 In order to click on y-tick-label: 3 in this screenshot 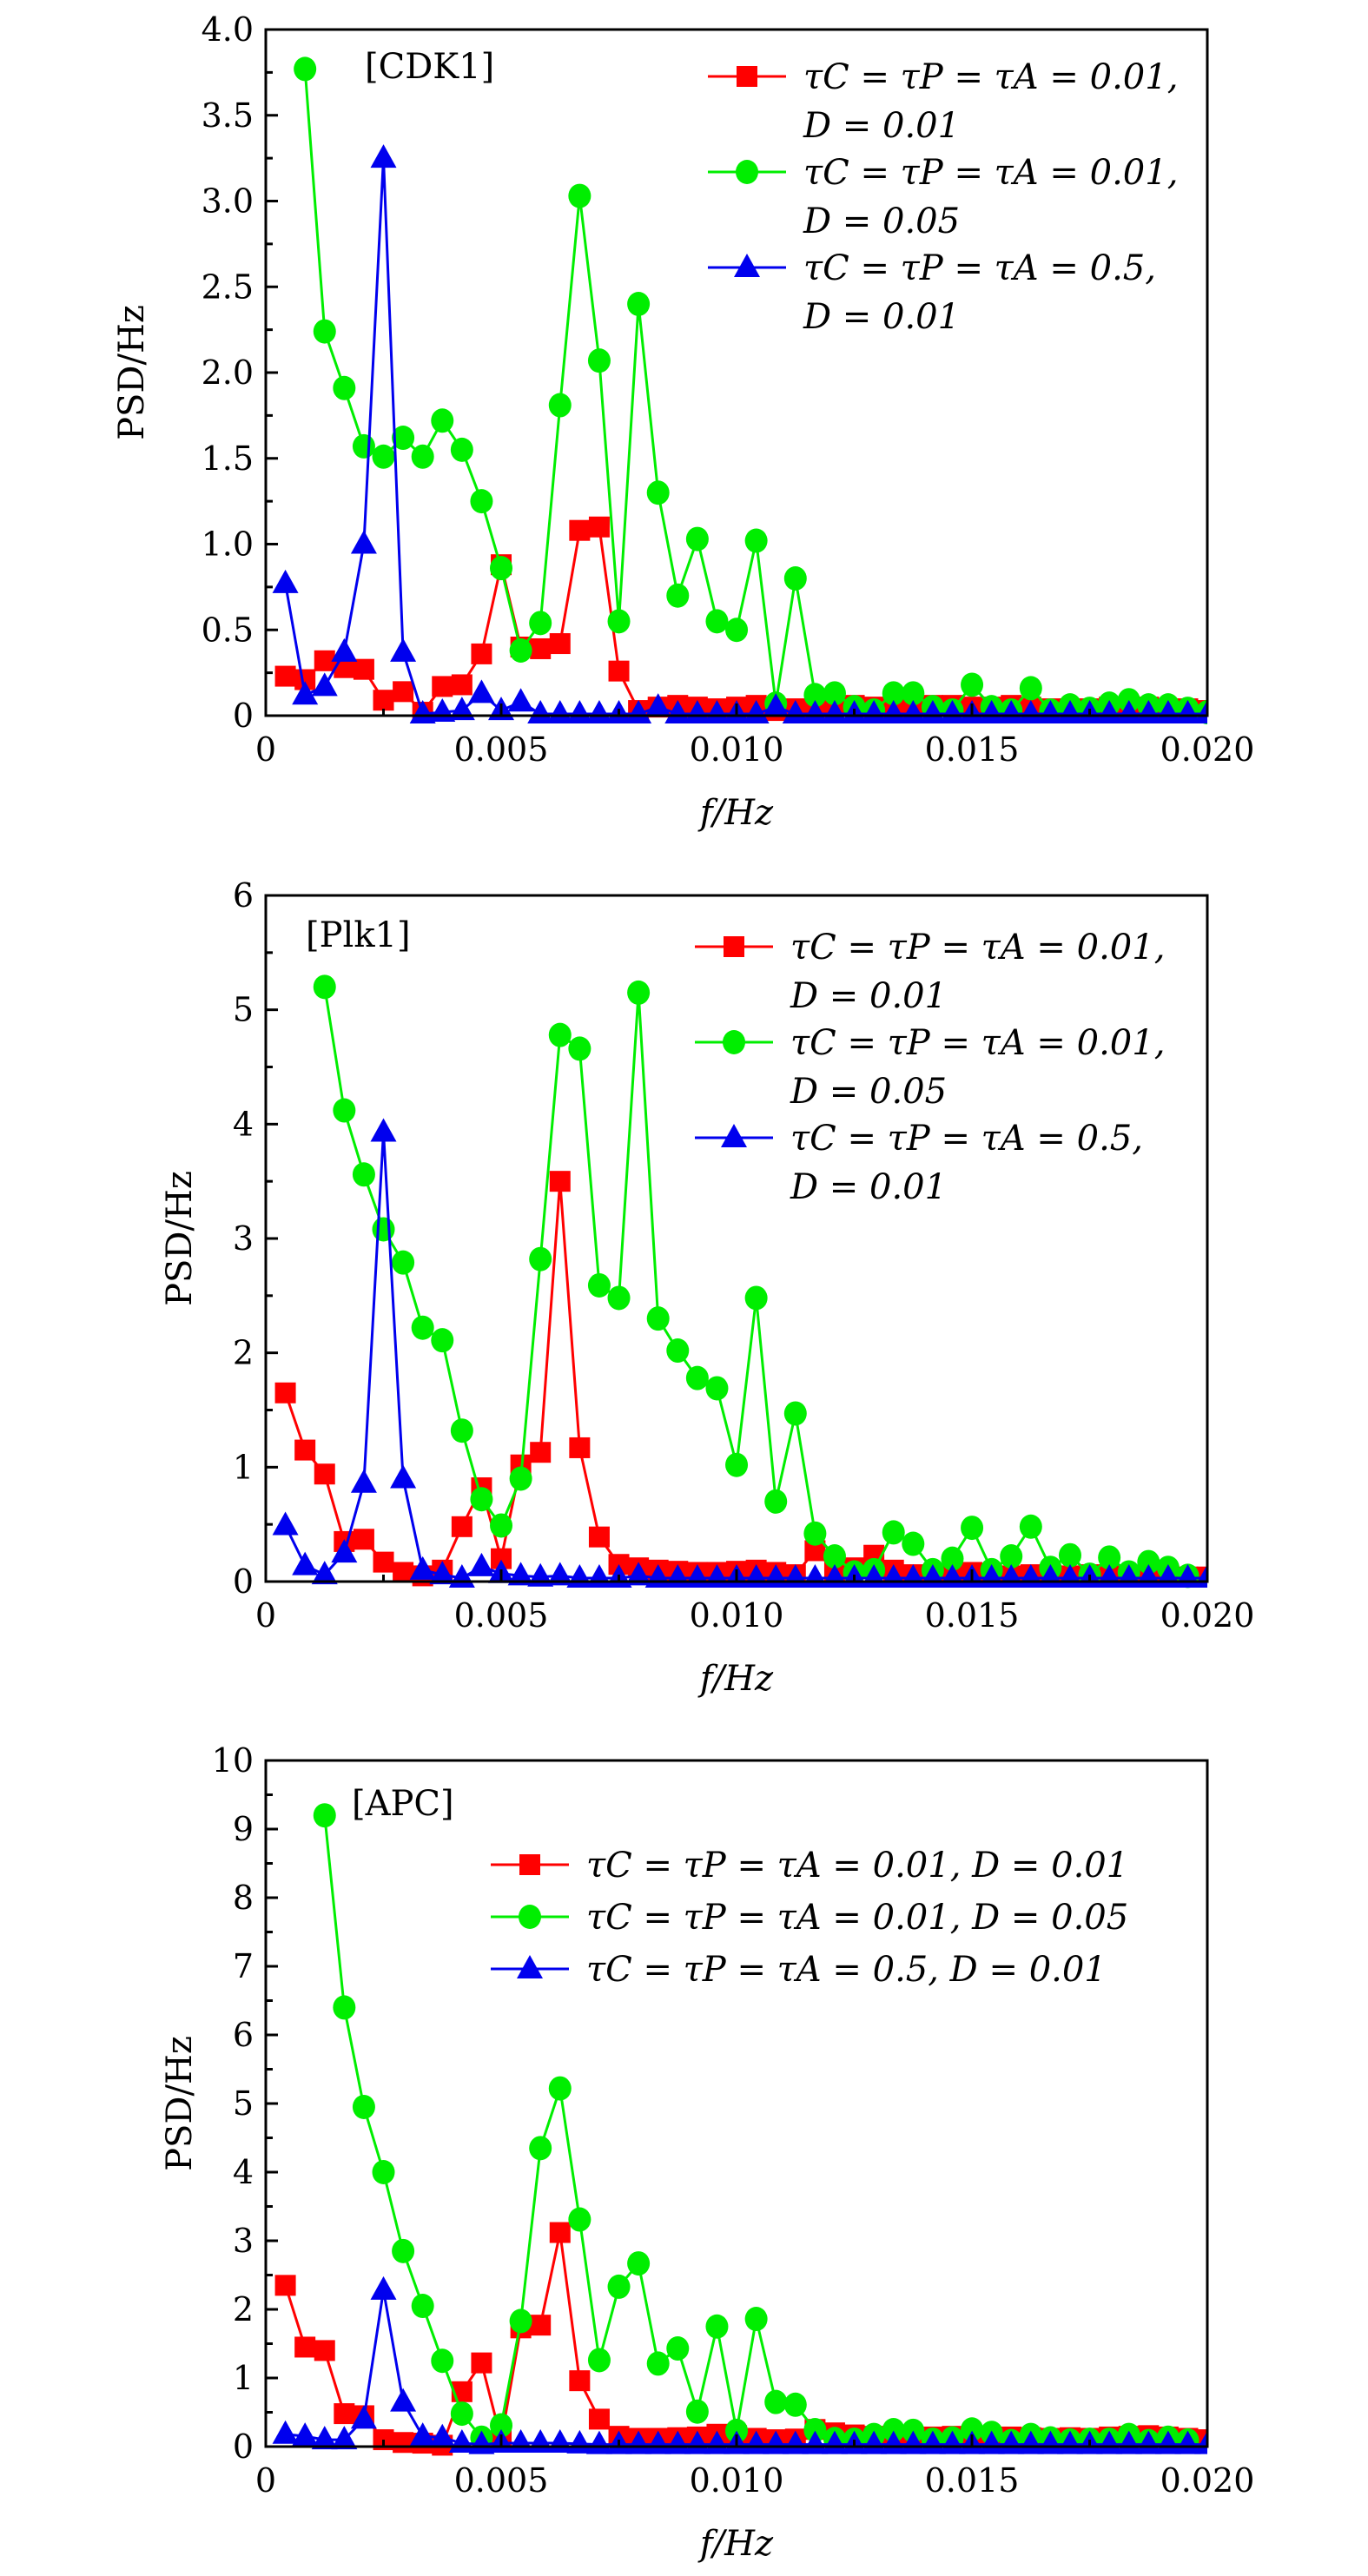, I will do `click(244, 2241)`.